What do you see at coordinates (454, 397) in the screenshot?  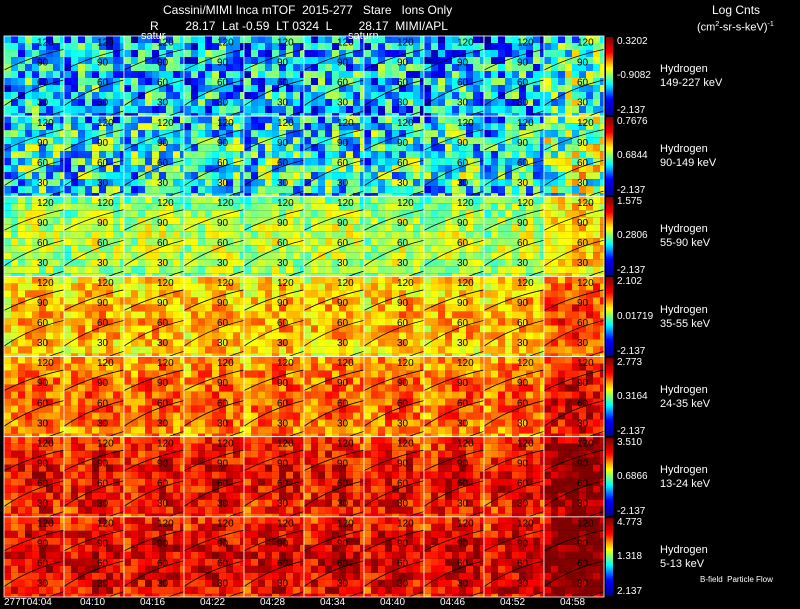 I see `panel-r4-c7: 120 90 60 30` at bounding box center [454, 397].